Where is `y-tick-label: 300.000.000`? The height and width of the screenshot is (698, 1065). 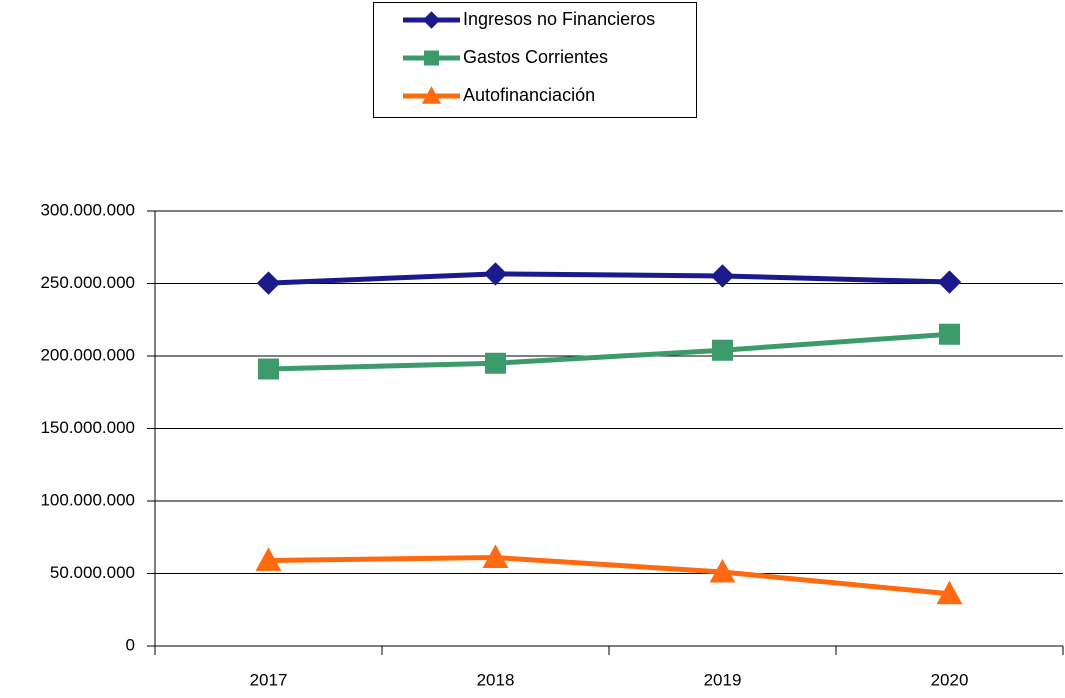
y-tick-label: 300.000.000 is located at coordinates (87, 209).